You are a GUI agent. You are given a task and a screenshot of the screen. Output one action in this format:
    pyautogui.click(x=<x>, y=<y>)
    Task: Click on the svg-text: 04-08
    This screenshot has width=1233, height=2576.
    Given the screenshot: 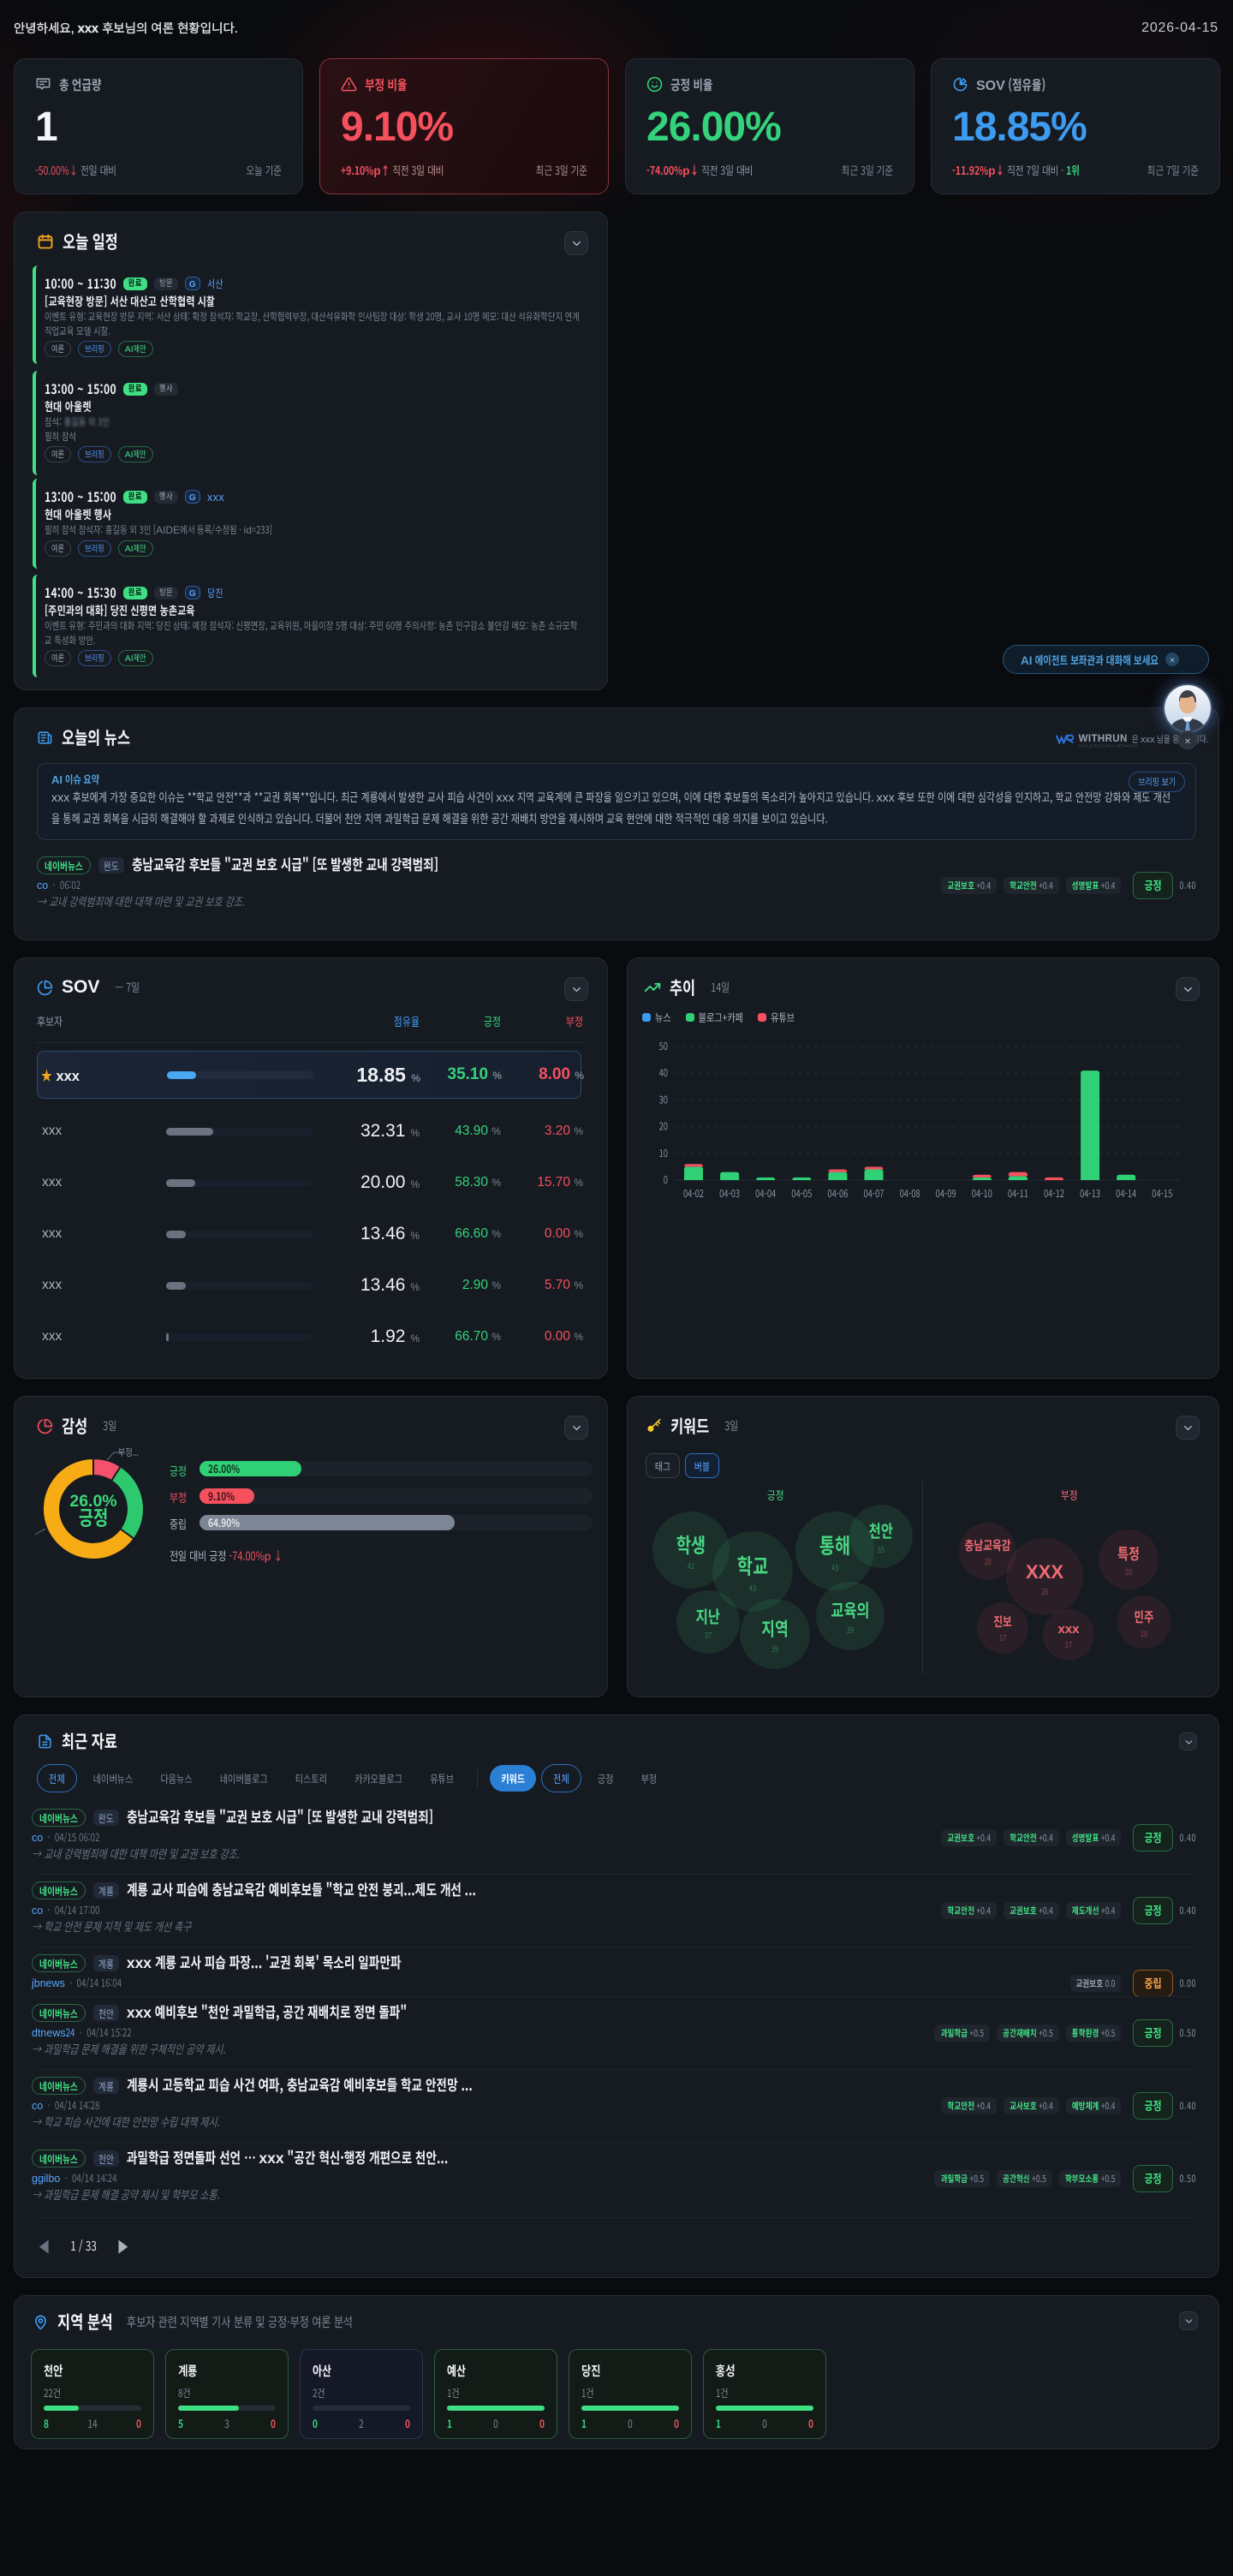 What is the action you would take?
    pyautogui.click(x=910, y=1193)
    